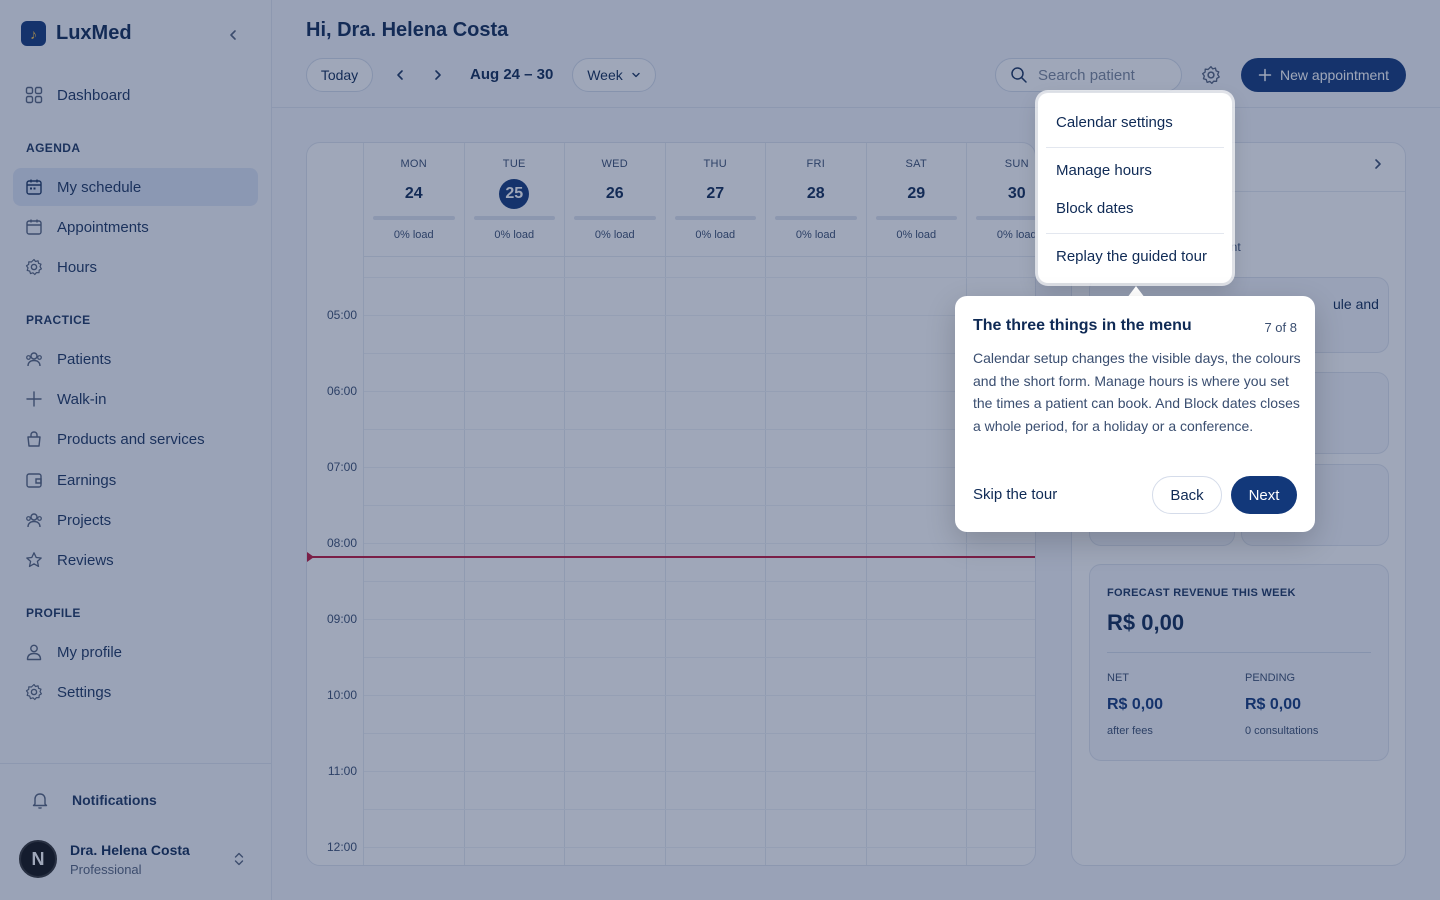 The image size is (1440, 900). I want to click on tour-title: The three things in the menu, so click(1082, 325).